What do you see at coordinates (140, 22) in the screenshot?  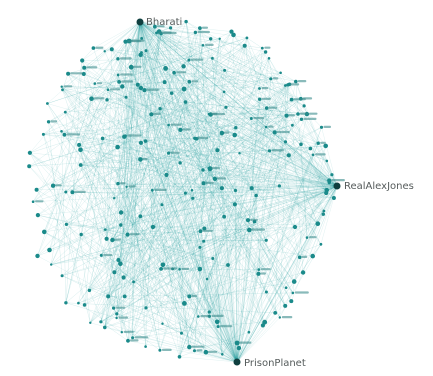 I see `hub-node-bharati` at bounding box center [140, 22].